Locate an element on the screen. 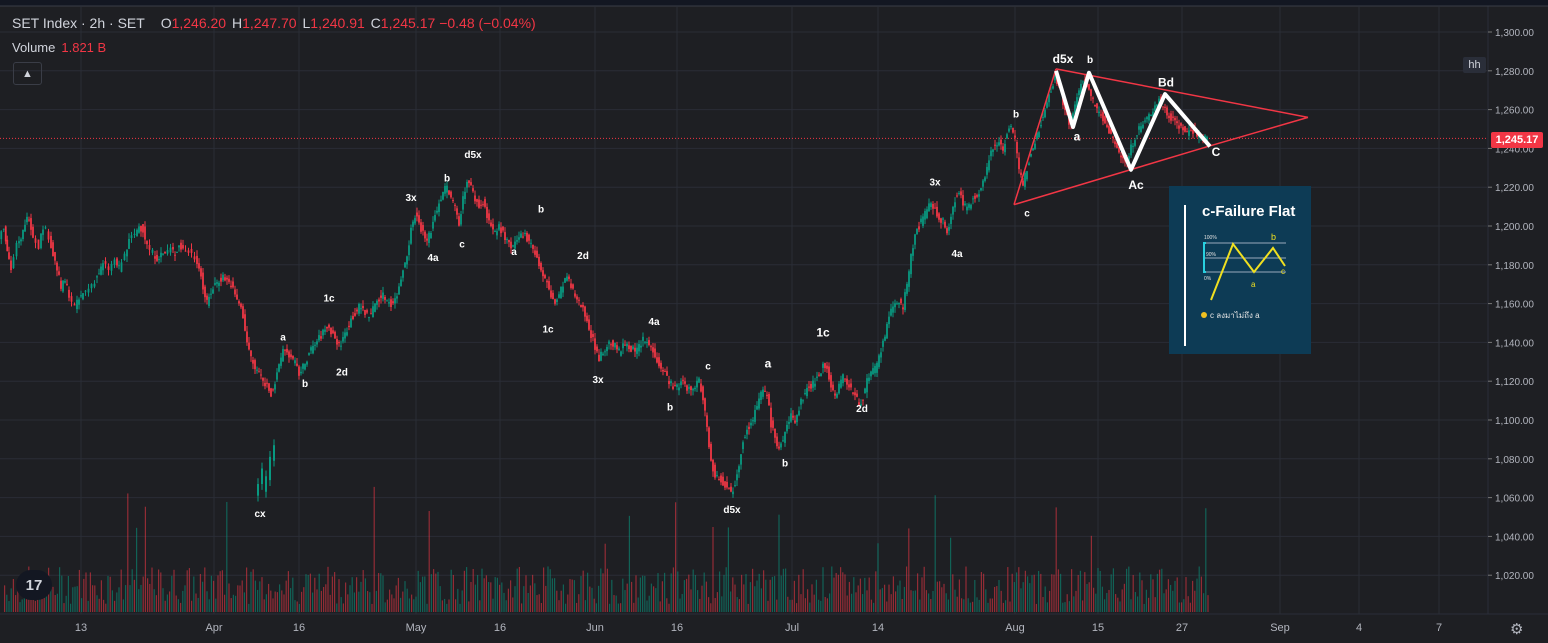 This screenshot has width=1548, height=643. gear-icon: ⚙ is located at coordinates (1517, 629).